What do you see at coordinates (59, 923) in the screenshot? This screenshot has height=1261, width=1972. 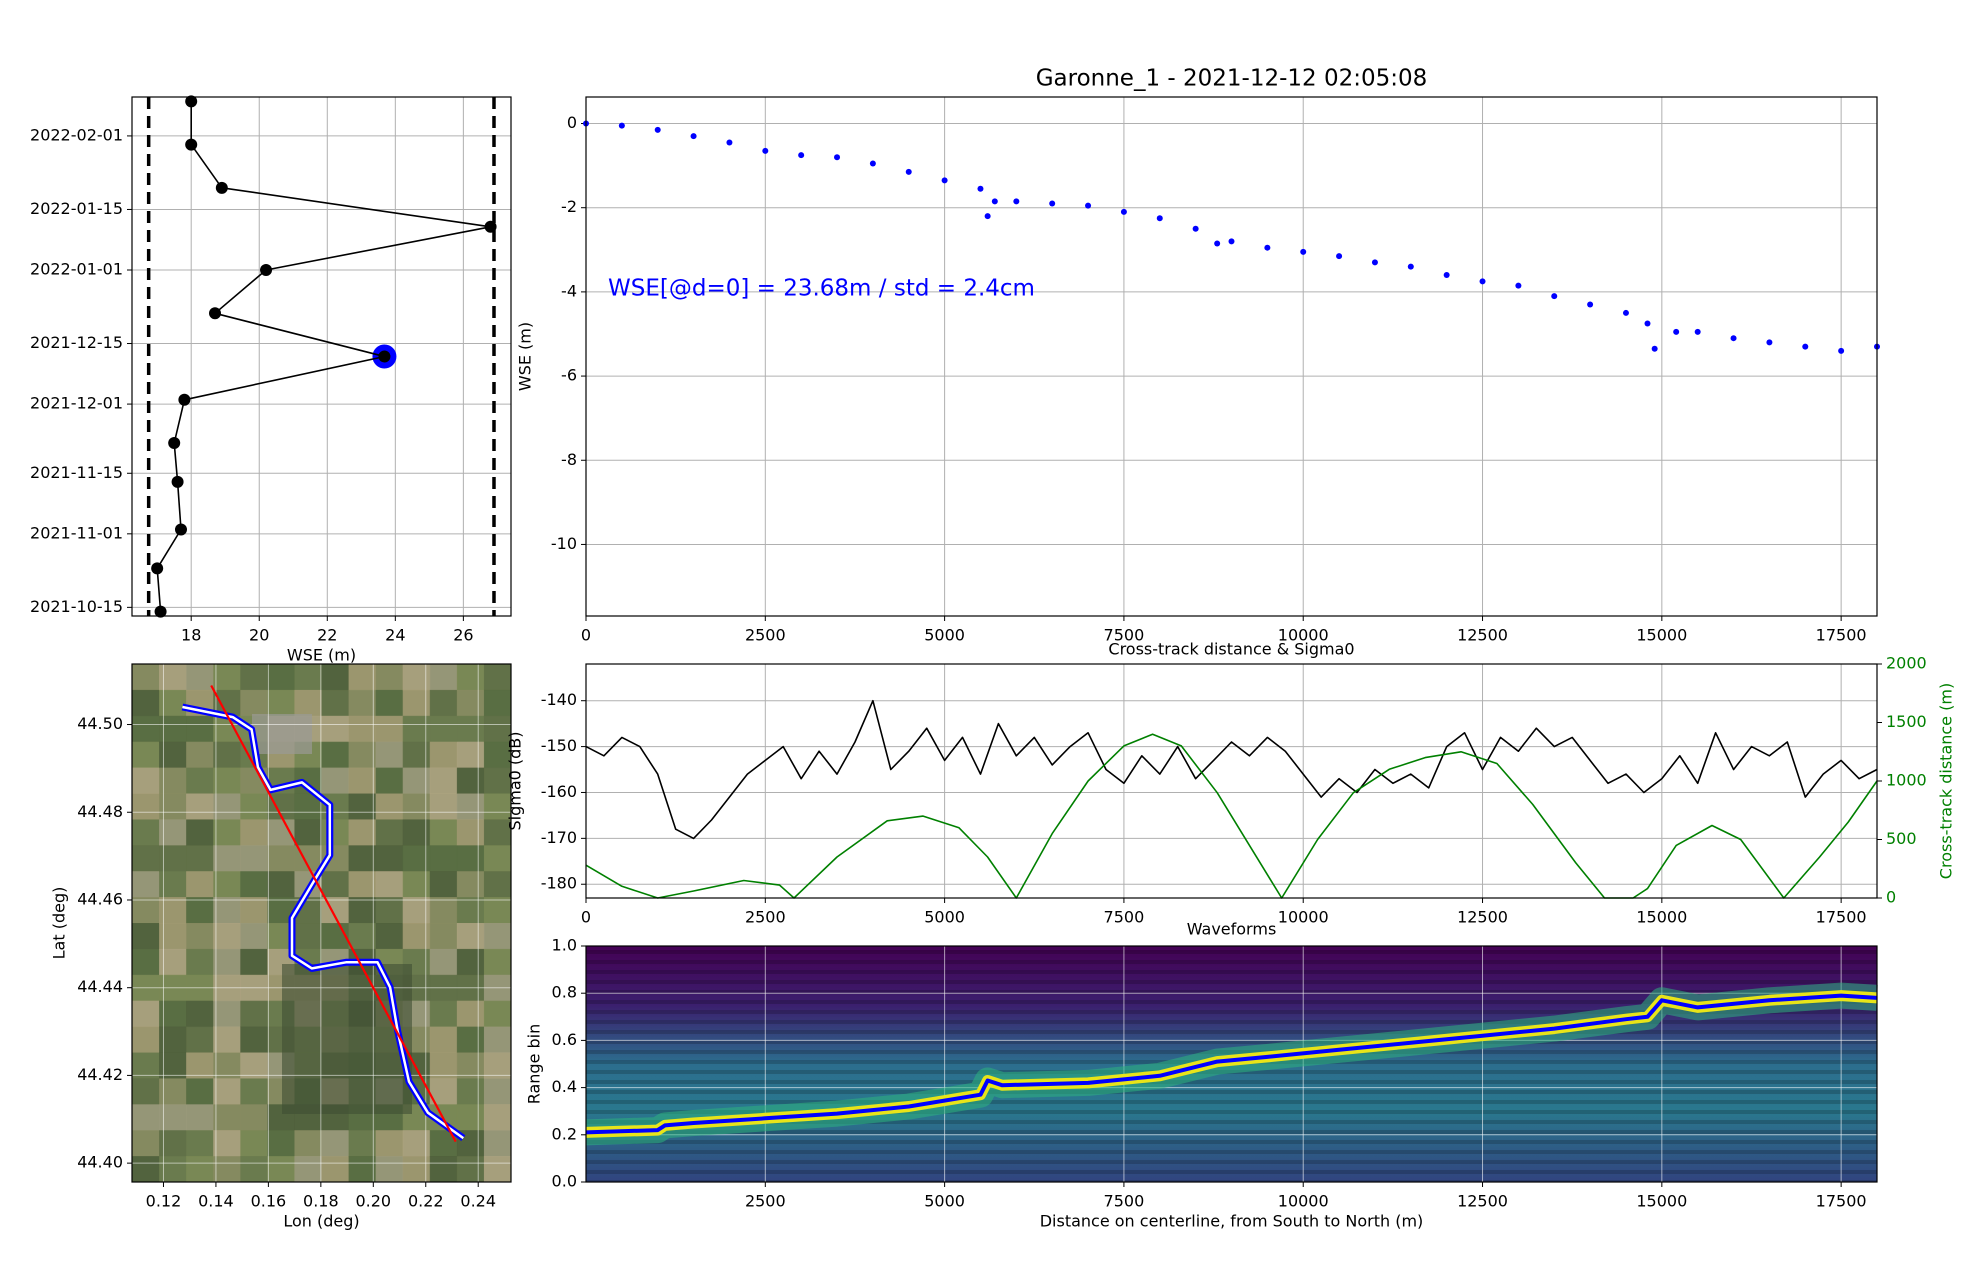 I see `y-axis-label: Lat (deg)` at bounding box center [59, 923].